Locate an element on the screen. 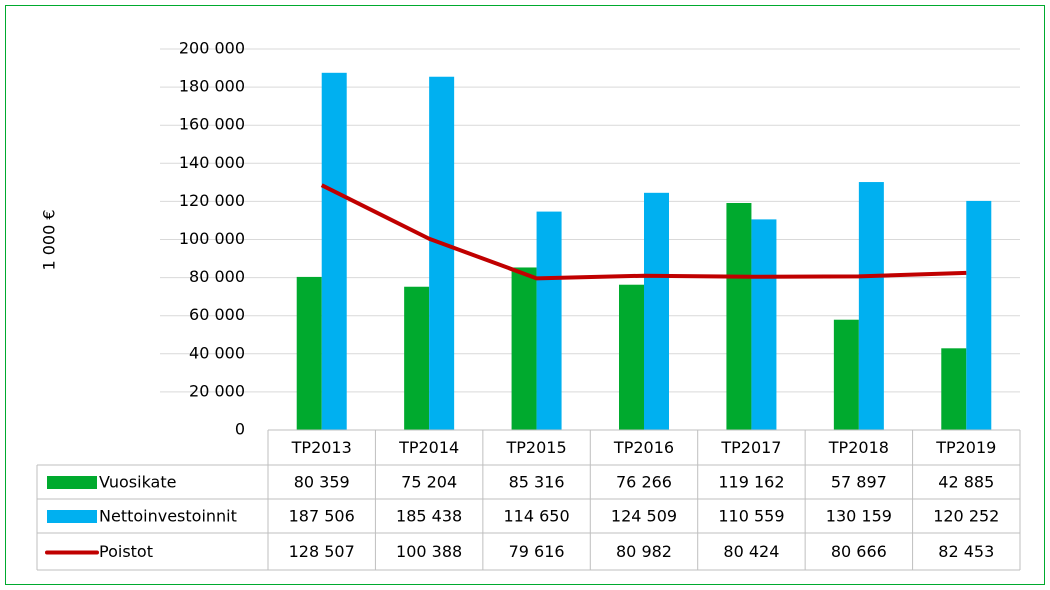 The height and width of the screenshot is (590, 1050). y-tick-label: 80 000 is located at coordinates (217, 276).